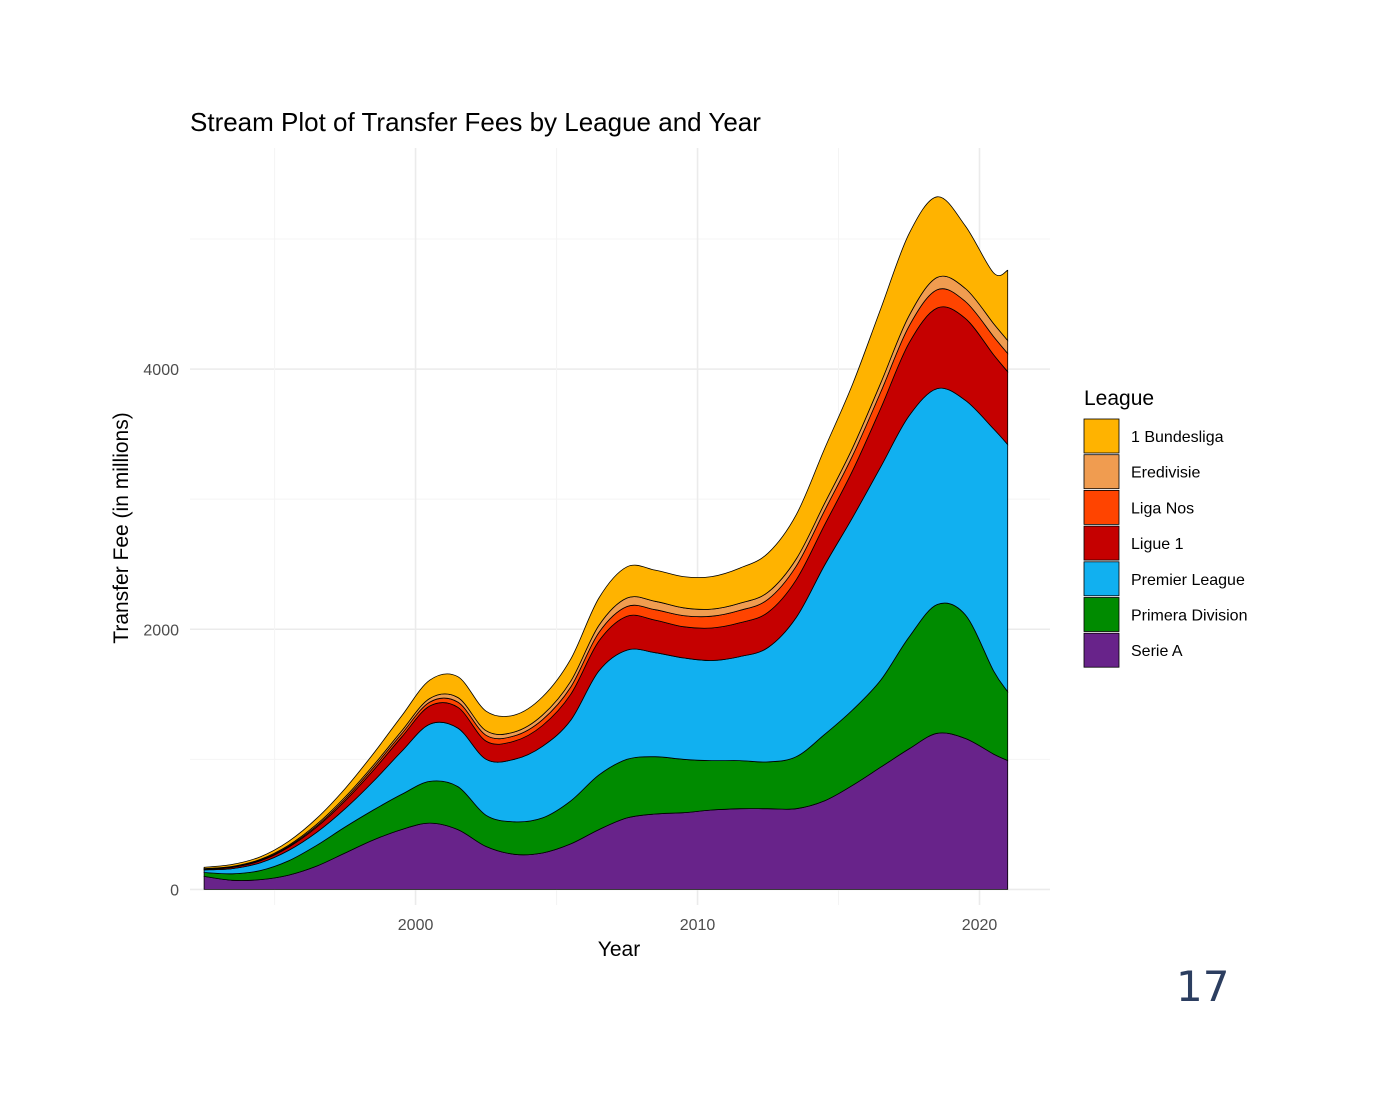 The width and height of the screenshot is (1387, 1112). What do you see at coordinates (1177, 437) in the screenshot?
I see `legend-label-1-bundesliga: 1 Bundesliga` at bounding box center [1177, 437].